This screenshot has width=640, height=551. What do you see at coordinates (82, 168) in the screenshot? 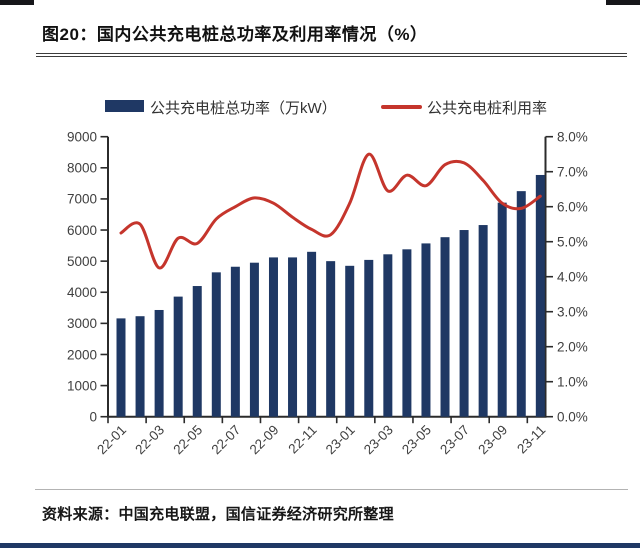
I see `y-axis-label-left: 8000` at bounding box center [82, 168].